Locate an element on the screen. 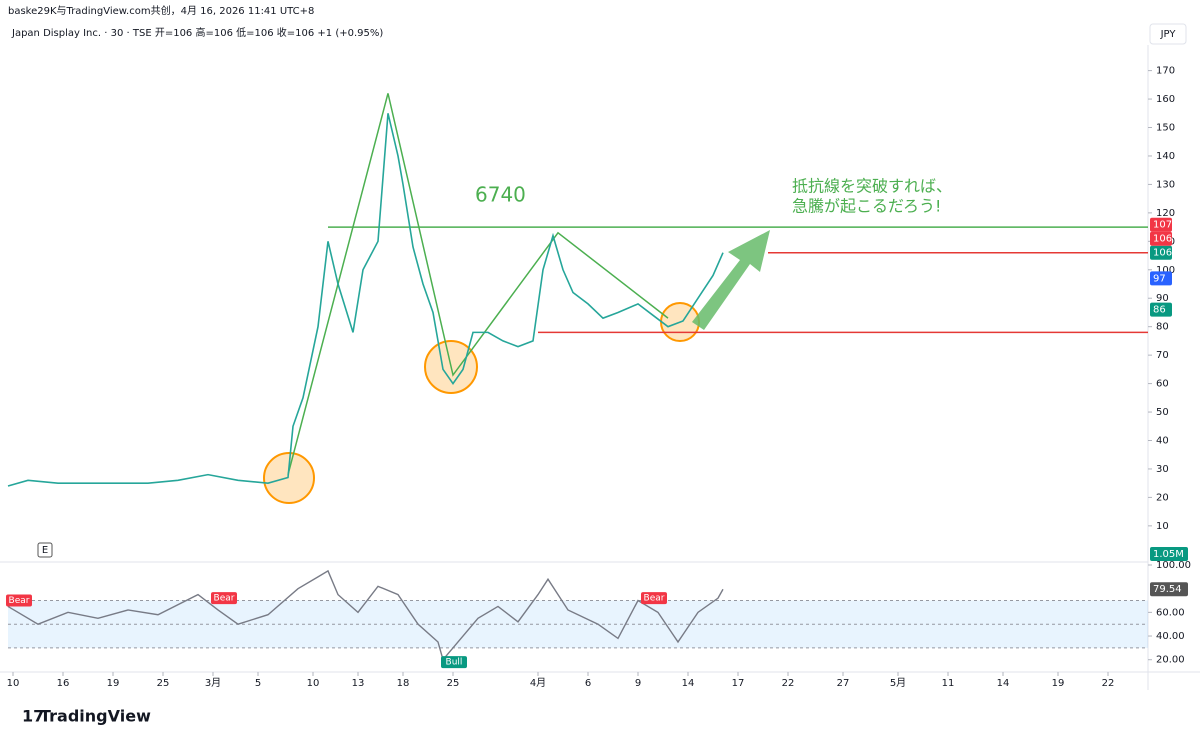 This screenshot has width=1200, height=744. annotation: 6740 is located at coordinates (500, 195).